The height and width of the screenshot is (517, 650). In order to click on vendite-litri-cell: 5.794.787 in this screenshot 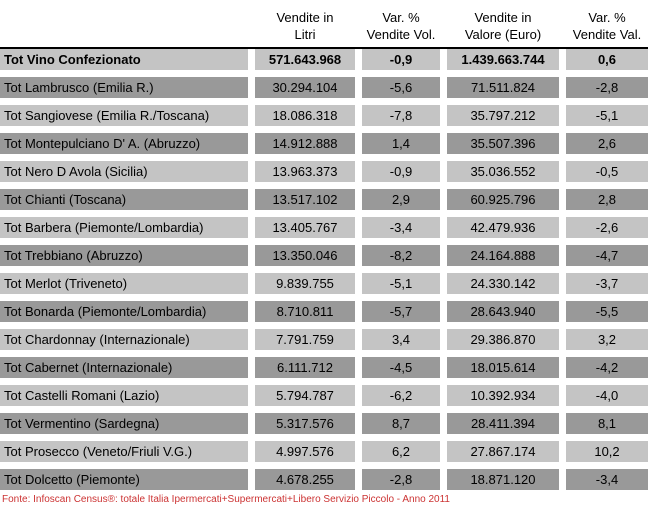, I will do `click(305, 395)`.